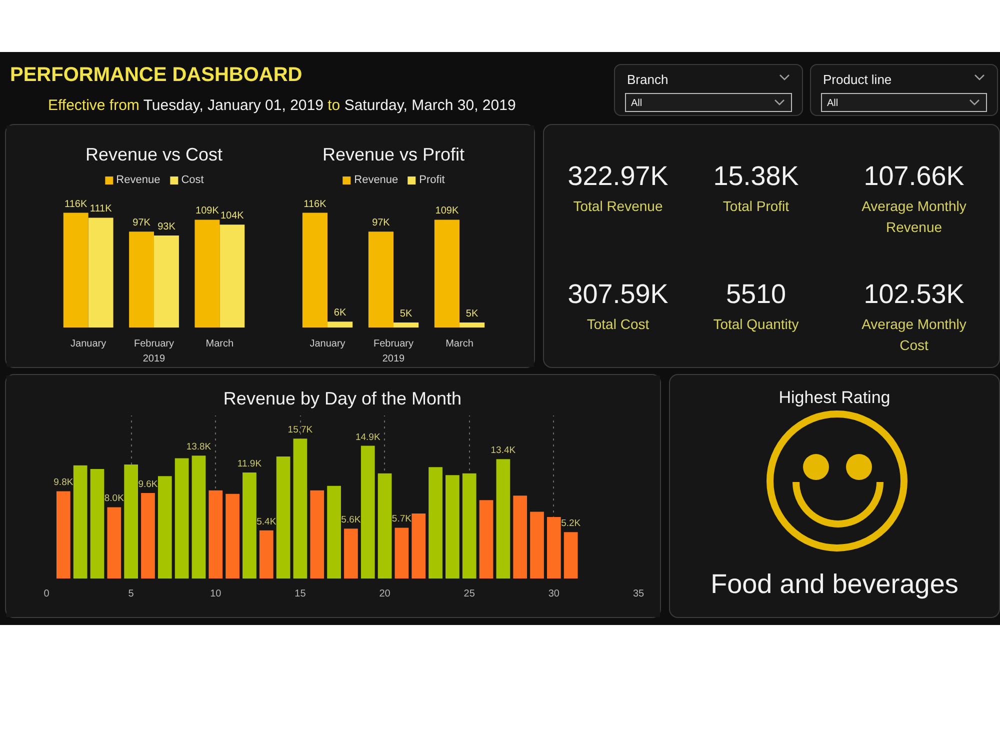  What do you see at coordinates (647, 80) in the screenshot?
I see `text: Branch` at bounding box center [647, 80].